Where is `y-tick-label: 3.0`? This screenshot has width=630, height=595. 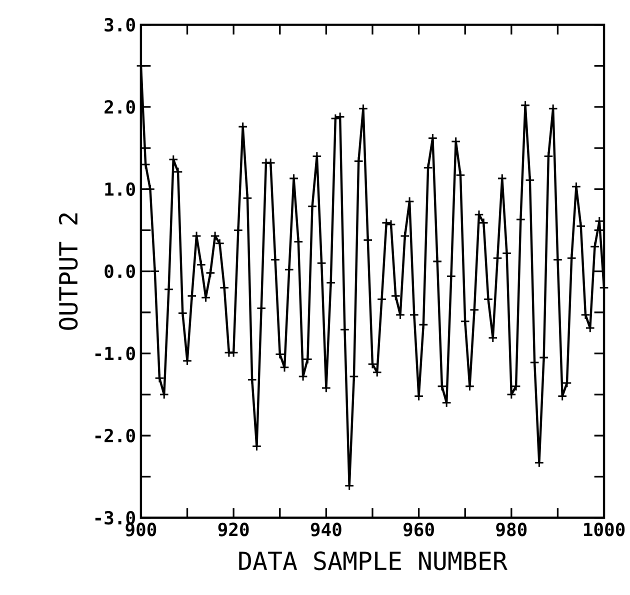 y-tick-label: 3.0 is located at coordinates (119, 25).